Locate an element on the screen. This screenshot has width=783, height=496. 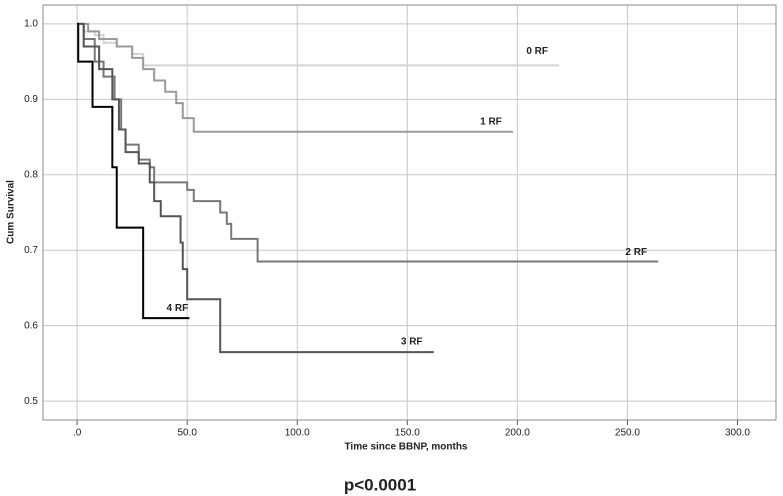
y-tick-label: 0.7 is located at coordinates (31, 250).